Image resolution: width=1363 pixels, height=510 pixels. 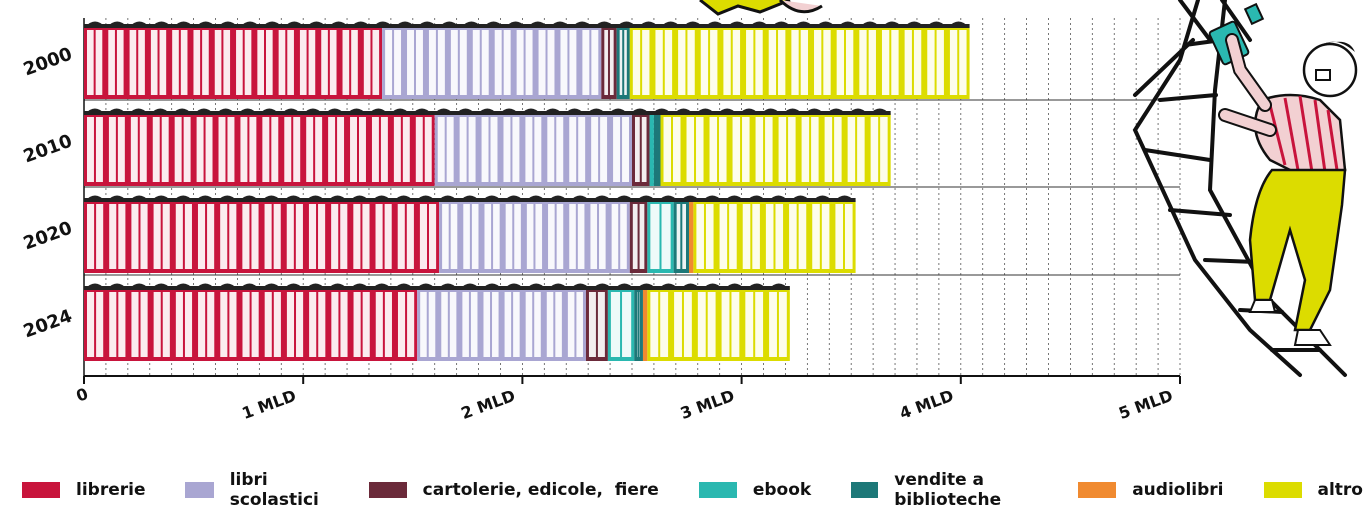 I want to click on x-tick-label: 0, so click(x=82, y=395).